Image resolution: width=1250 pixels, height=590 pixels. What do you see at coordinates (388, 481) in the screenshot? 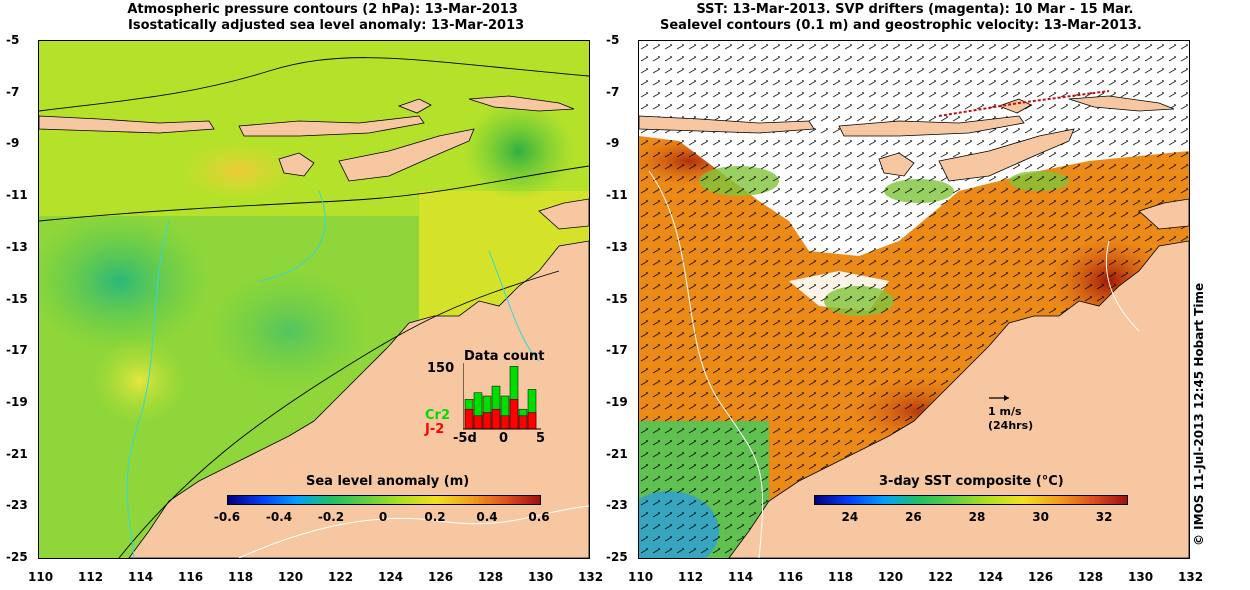
I see `sla-colorbar-title: Sea level anomaly (m)` at bounding box center [388, 481].